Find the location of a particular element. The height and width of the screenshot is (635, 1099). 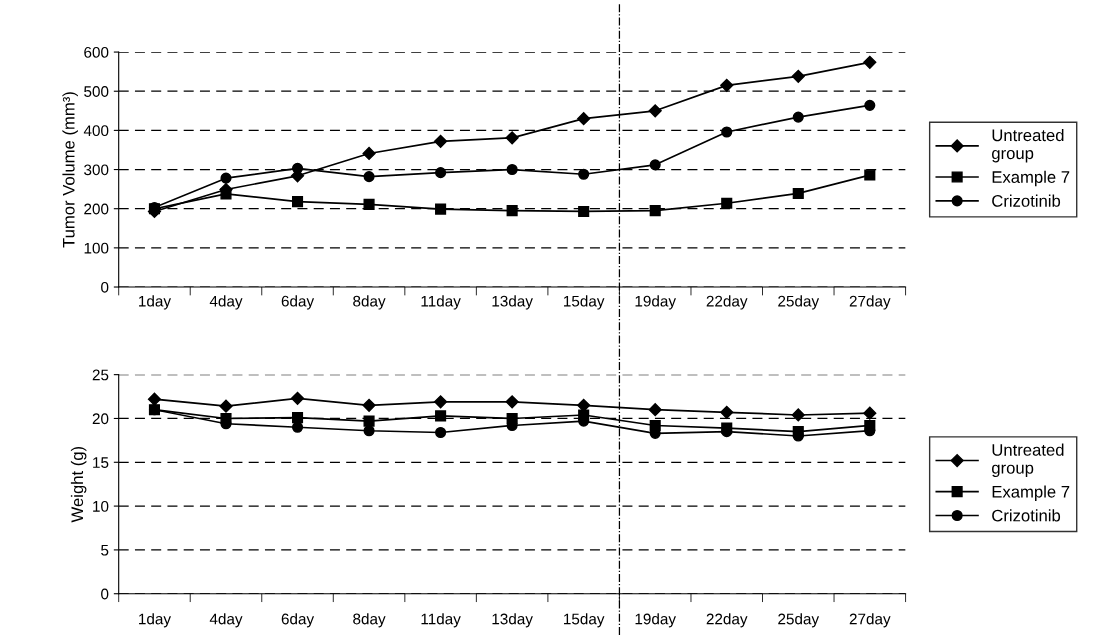

y-tick-label: 25 is located at coordinates (100, 375).